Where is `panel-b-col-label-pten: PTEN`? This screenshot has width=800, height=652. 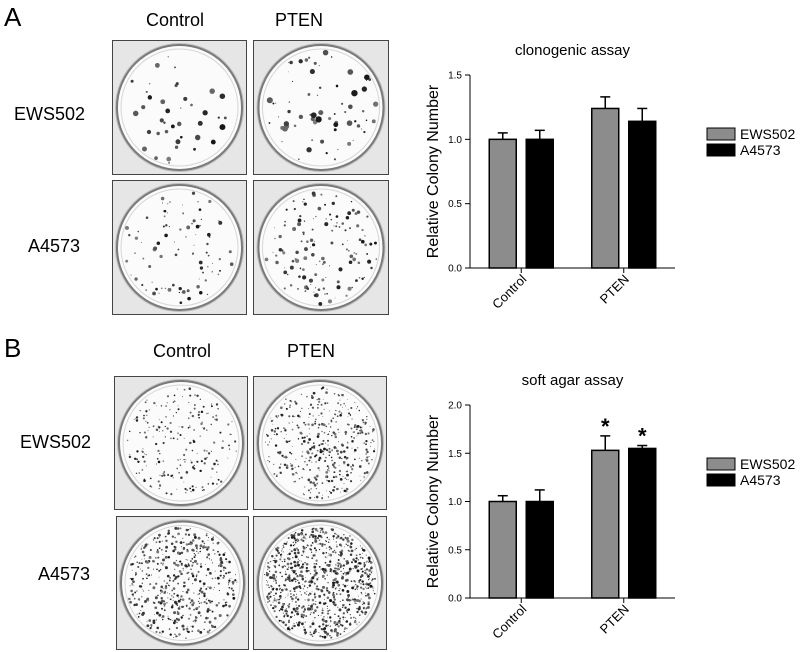
panel-b-col-label-pten: PTEN is located at coordinates (311, 351).